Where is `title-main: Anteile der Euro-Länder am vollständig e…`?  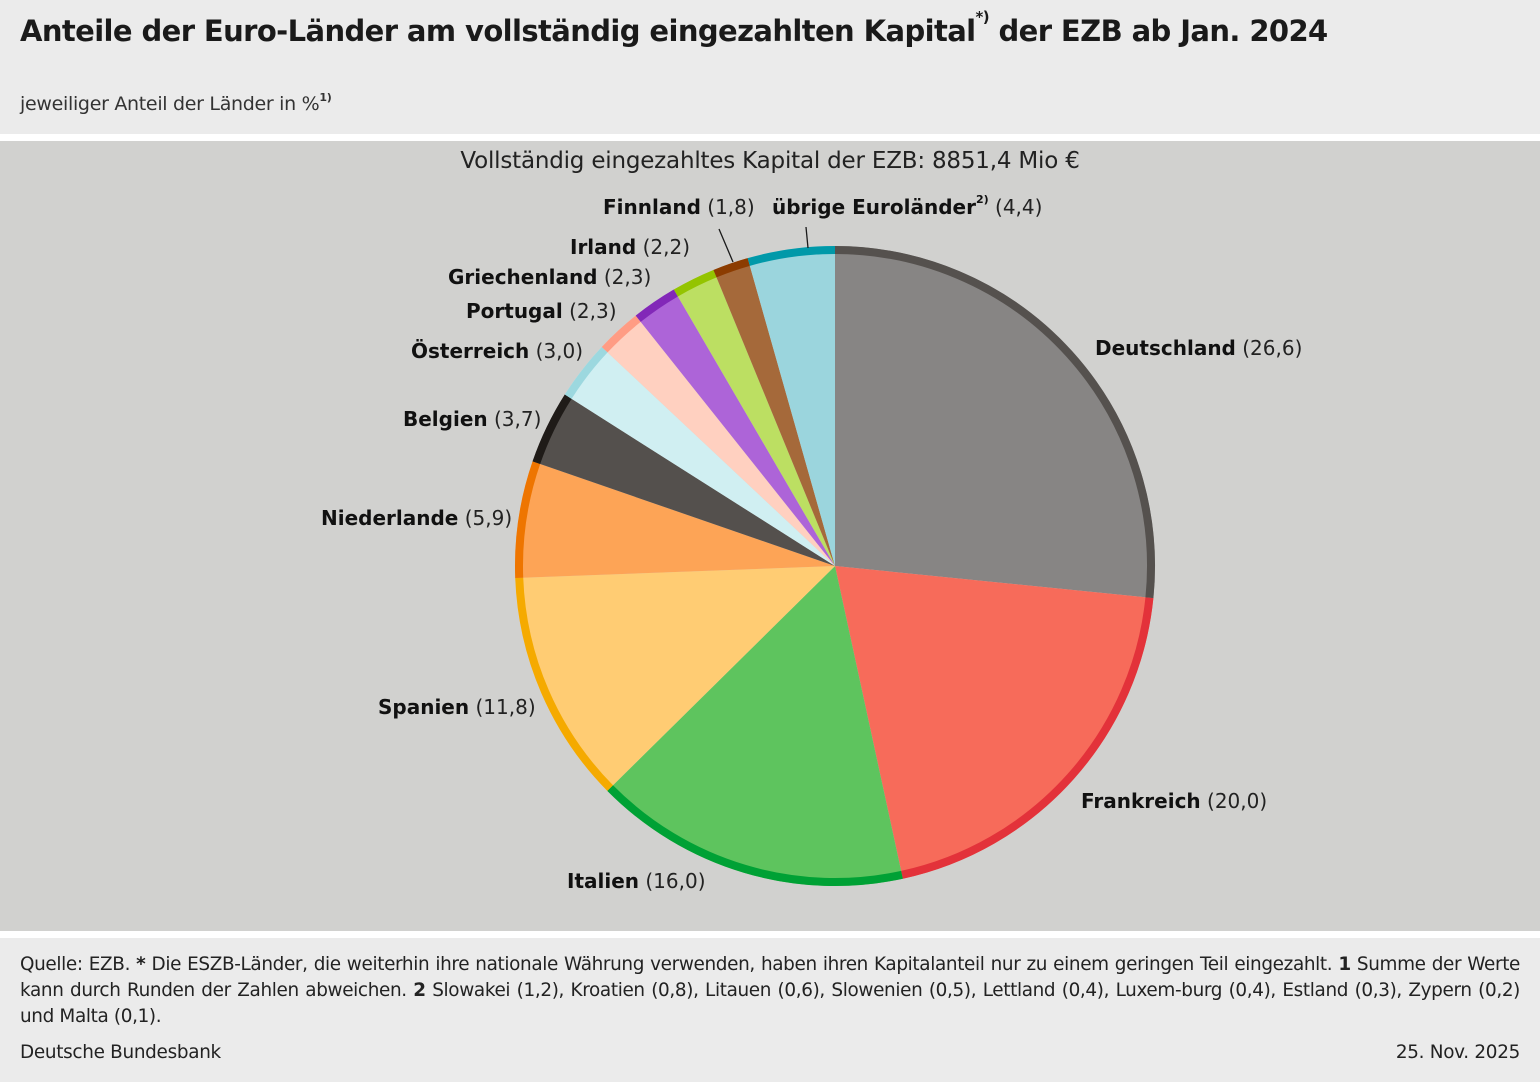
title-main: Anteile der Euro-Länder am vollständig e… is located at coordinates (498, 31).